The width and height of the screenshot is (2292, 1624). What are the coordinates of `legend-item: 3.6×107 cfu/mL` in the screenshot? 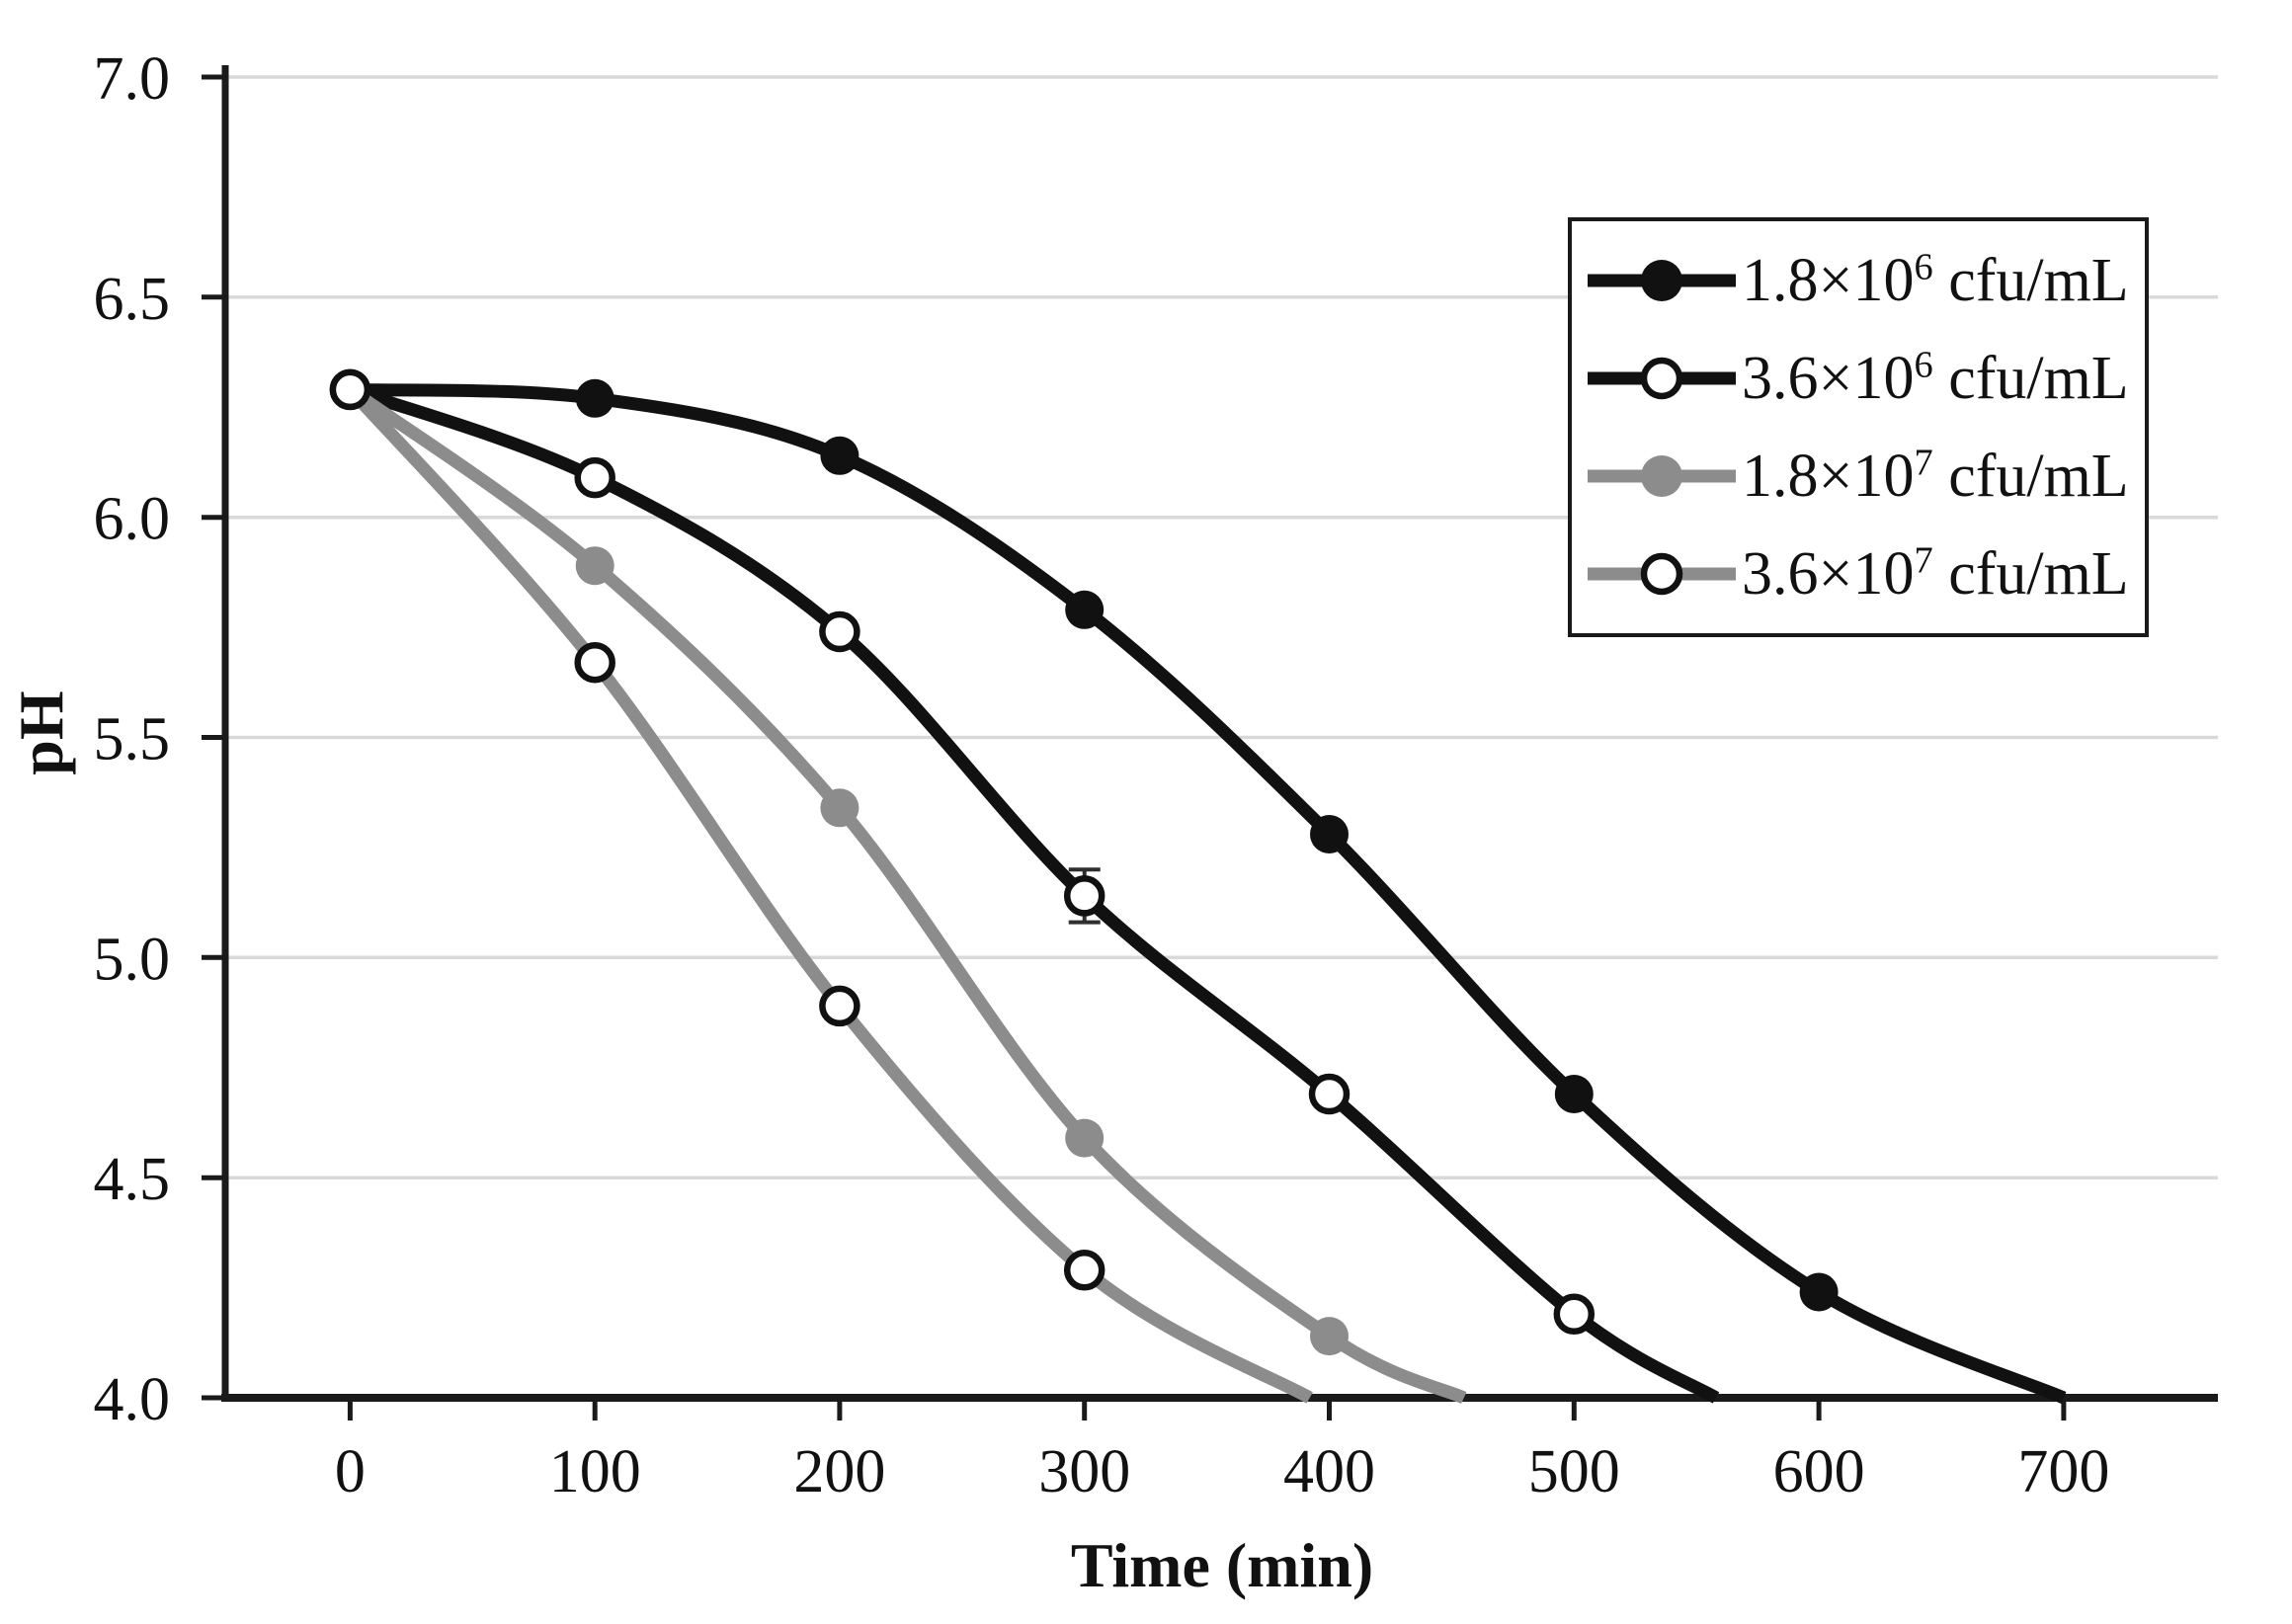 It's located at (1864, 574).